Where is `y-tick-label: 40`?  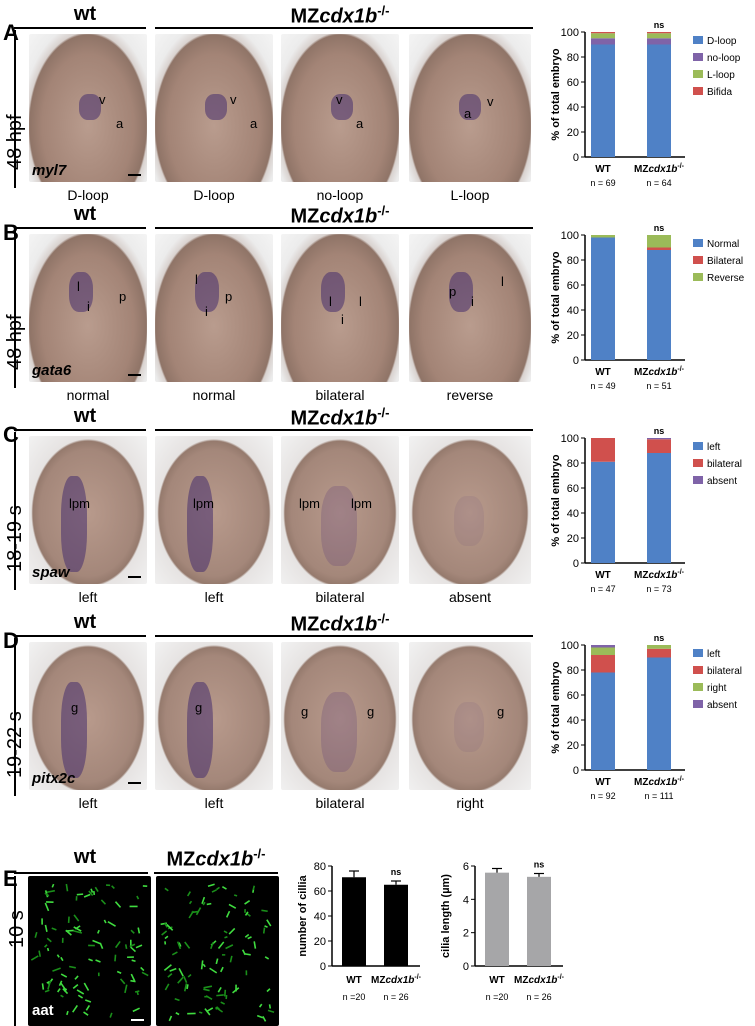 y-tick-label: 40 is located at coordinates (573, 108).